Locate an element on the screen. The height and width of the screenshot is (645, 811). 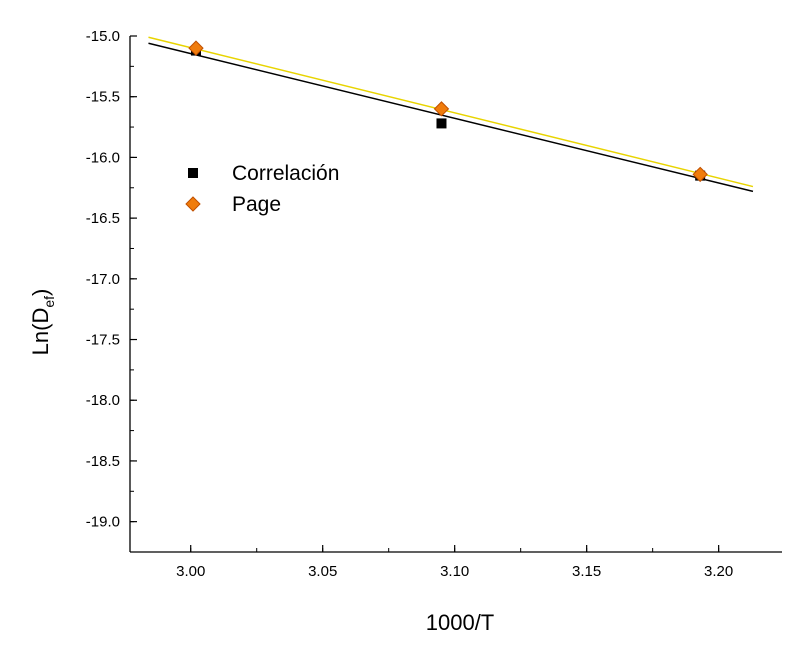
y-tick-label: -16.0 is located at coordinates (103, 157).